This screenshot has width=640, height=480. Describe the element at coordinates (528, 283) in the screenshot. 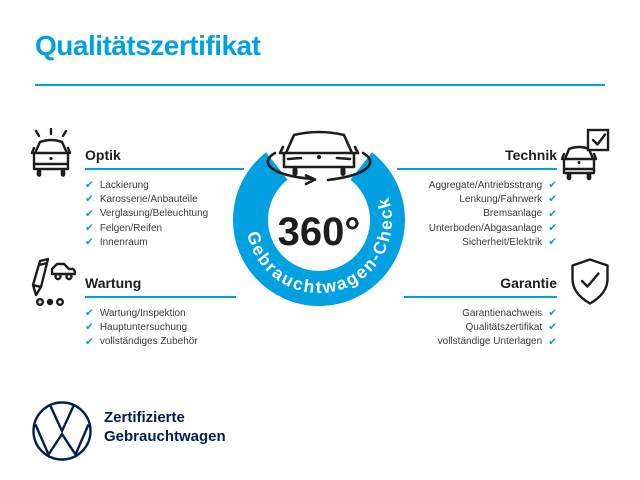

I see `section-title-garantie: Garantie` at that location.